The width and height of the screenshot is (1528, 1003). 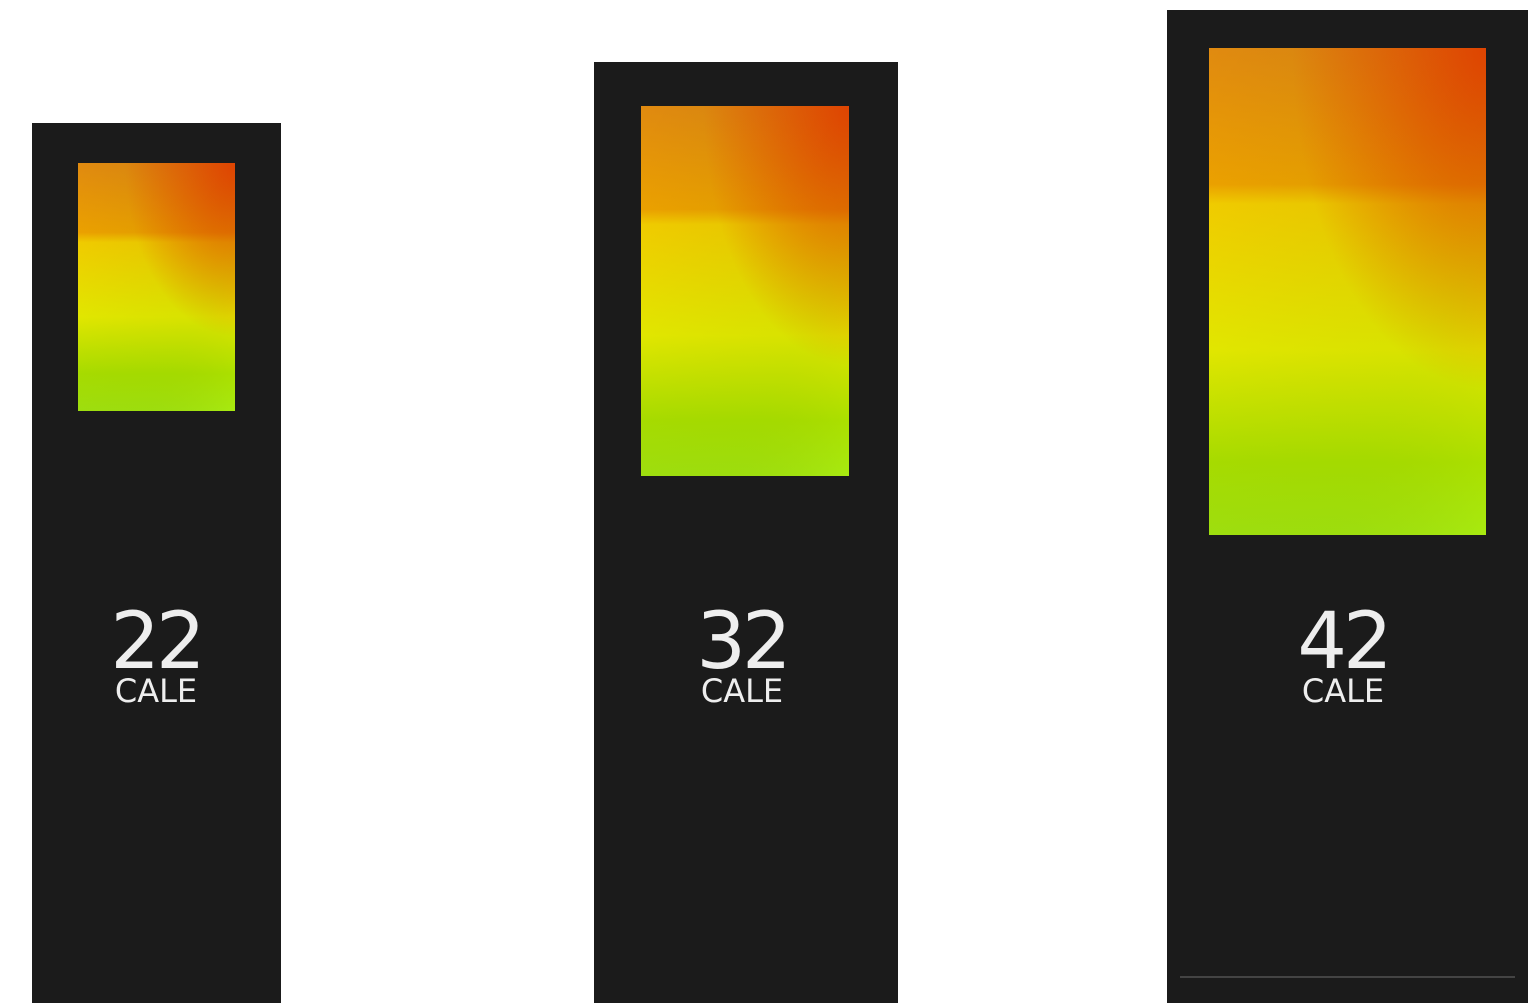 What do you see at coordinates (156, 563) in the screenshot?
I see `kiosk: 22 CALE` at bounding box center [156, 563].